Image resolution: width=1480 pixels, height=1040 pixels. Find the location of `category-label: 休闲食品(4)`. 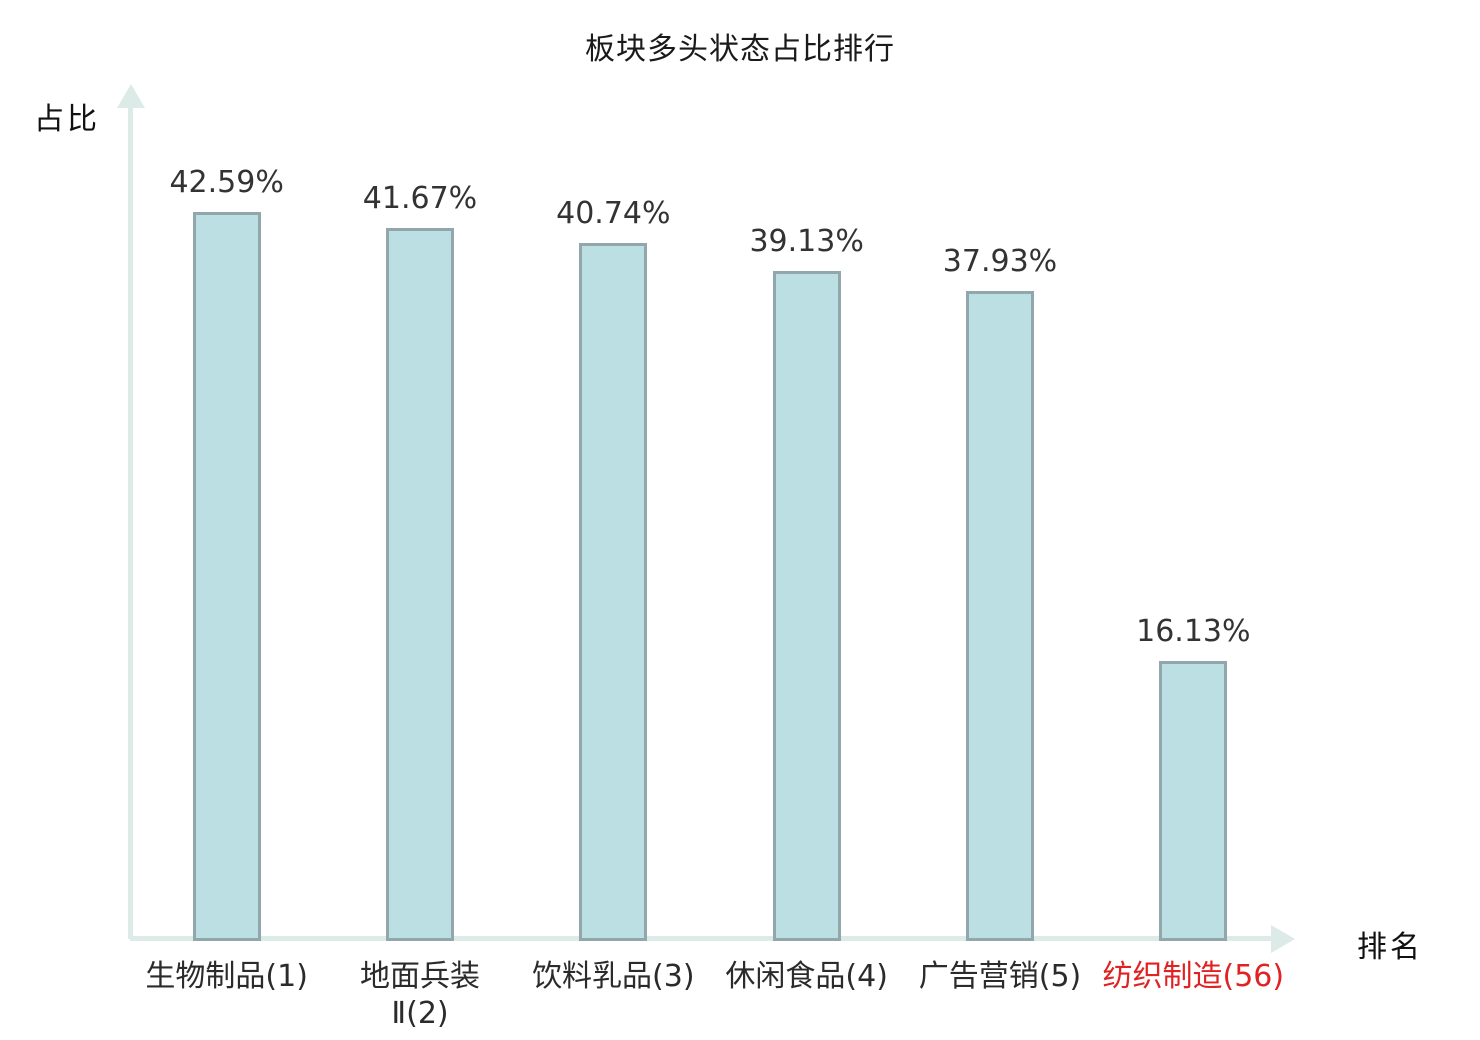

category-label: 休闲食品(4) is located at coordinates (806, 976).